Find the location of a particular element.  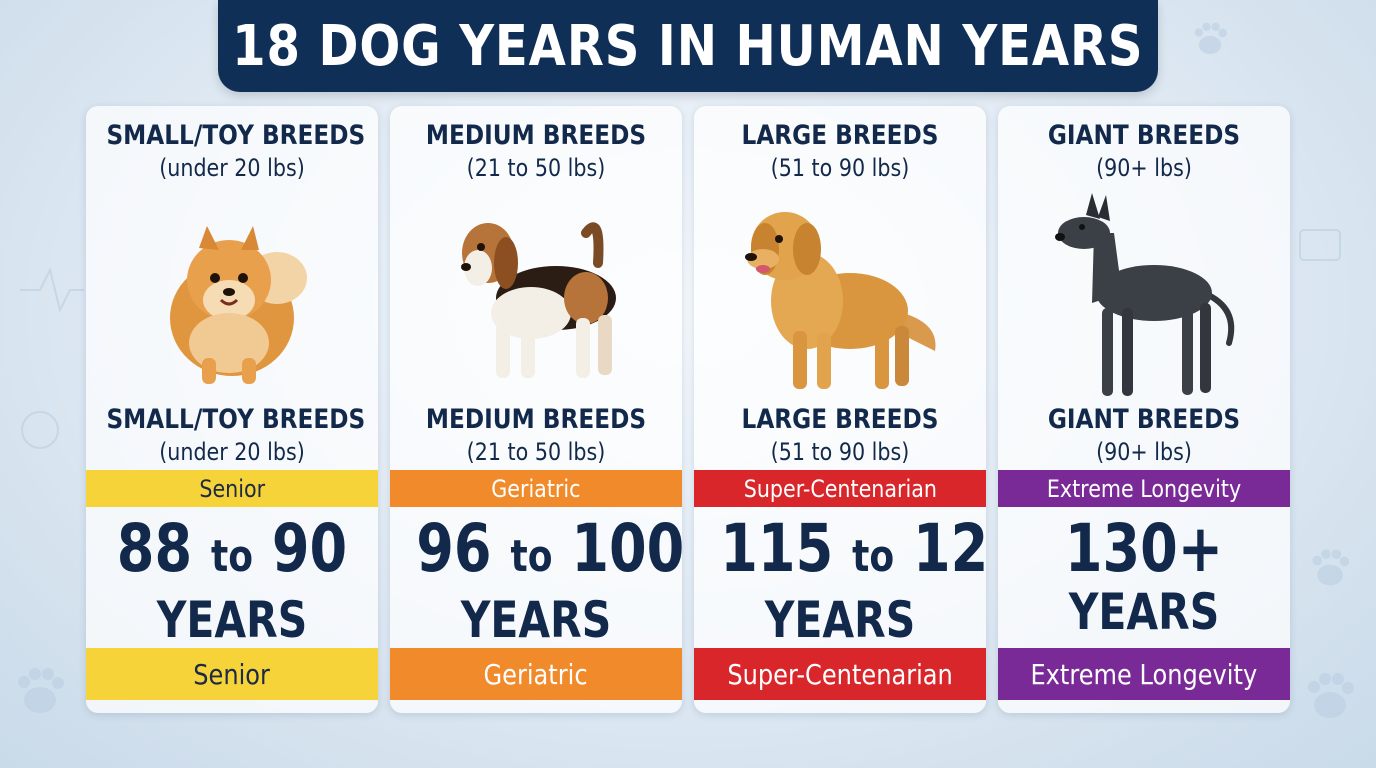

card-header: MEDIUM BREEDS (21 to 50 lbs) is located at coordinates (536, 151).